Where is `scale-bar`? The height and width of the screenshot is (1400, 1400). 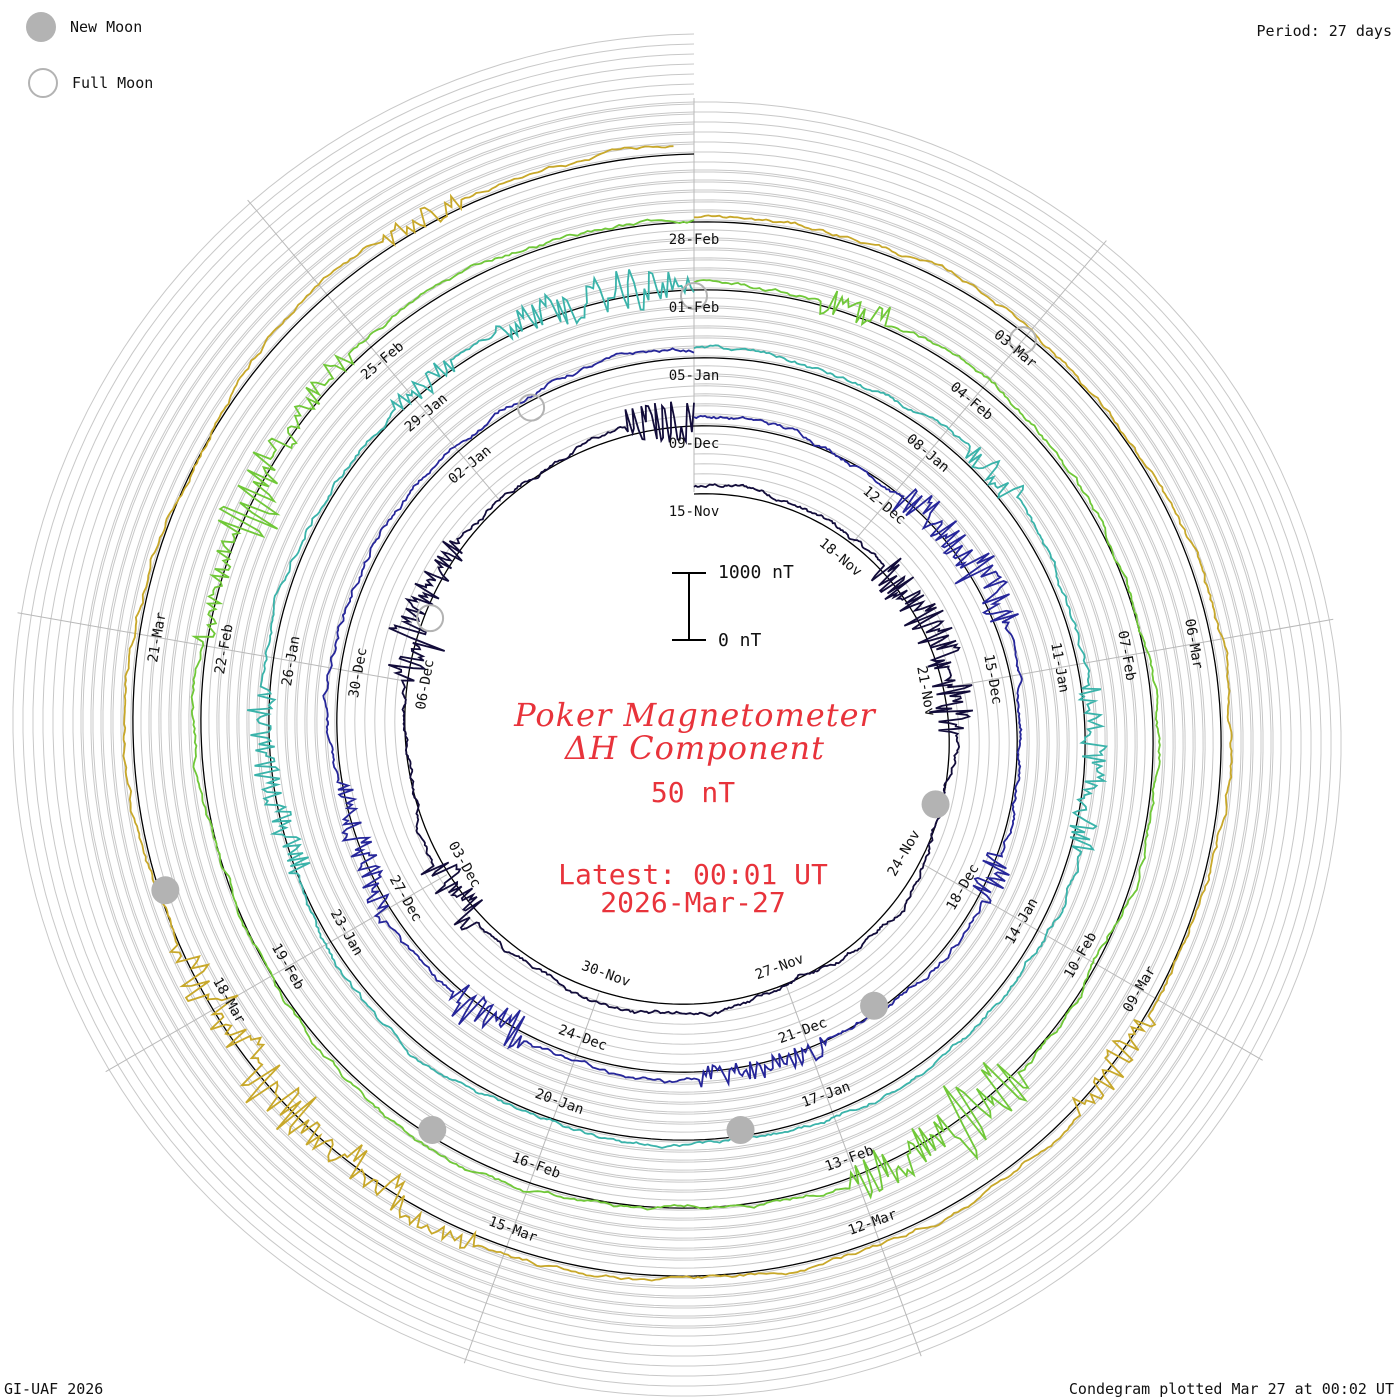
scale-bar is located at coordinates (689, 606).